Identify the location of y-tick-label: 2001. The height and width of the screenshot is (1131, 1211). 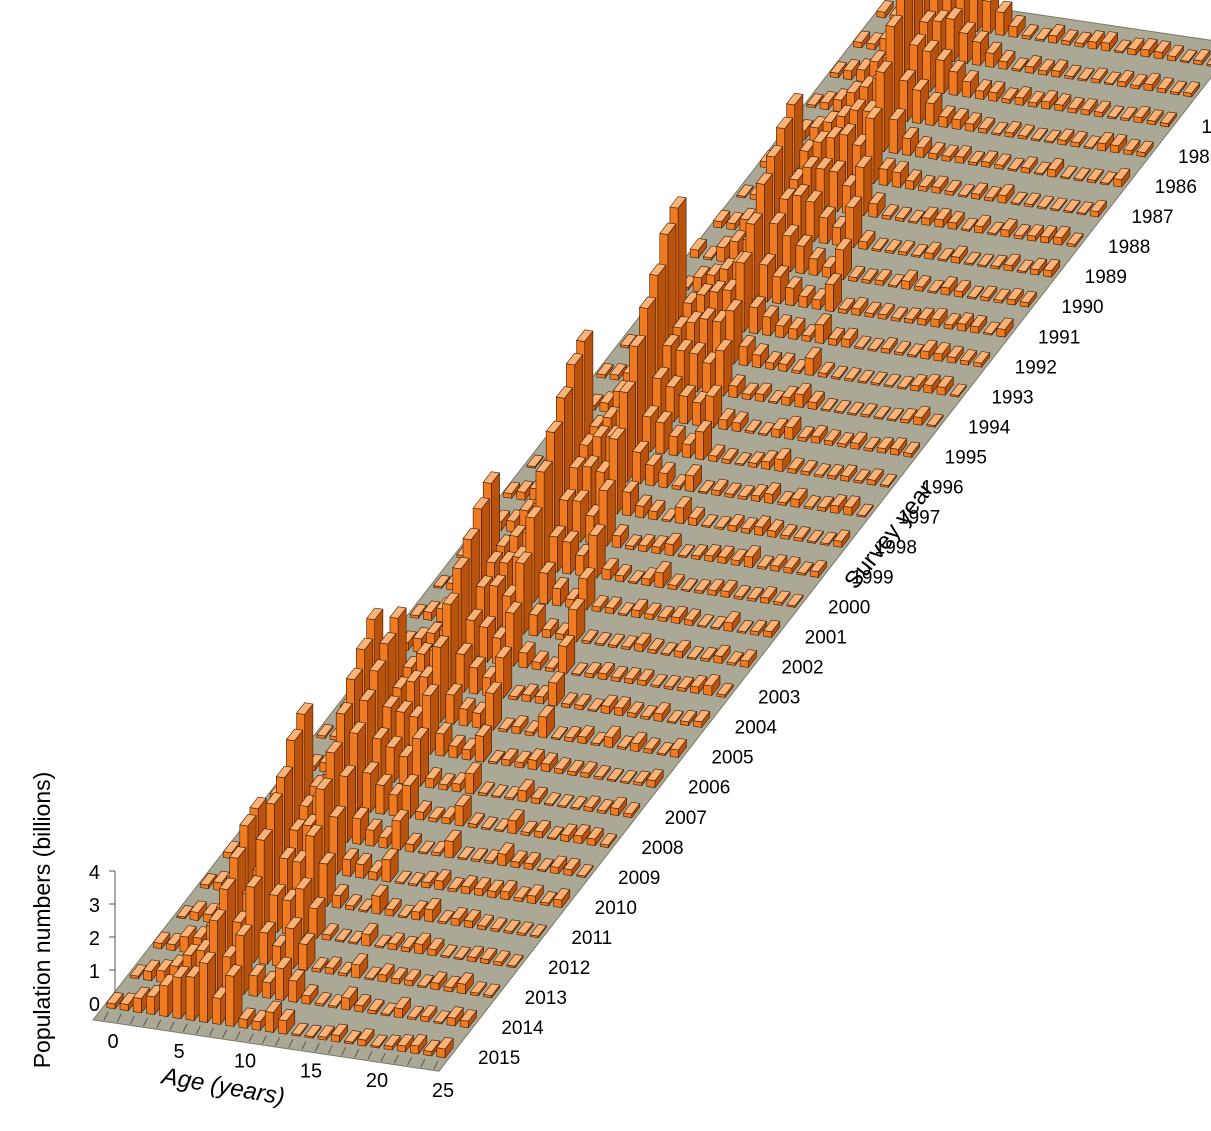
(826, 638).